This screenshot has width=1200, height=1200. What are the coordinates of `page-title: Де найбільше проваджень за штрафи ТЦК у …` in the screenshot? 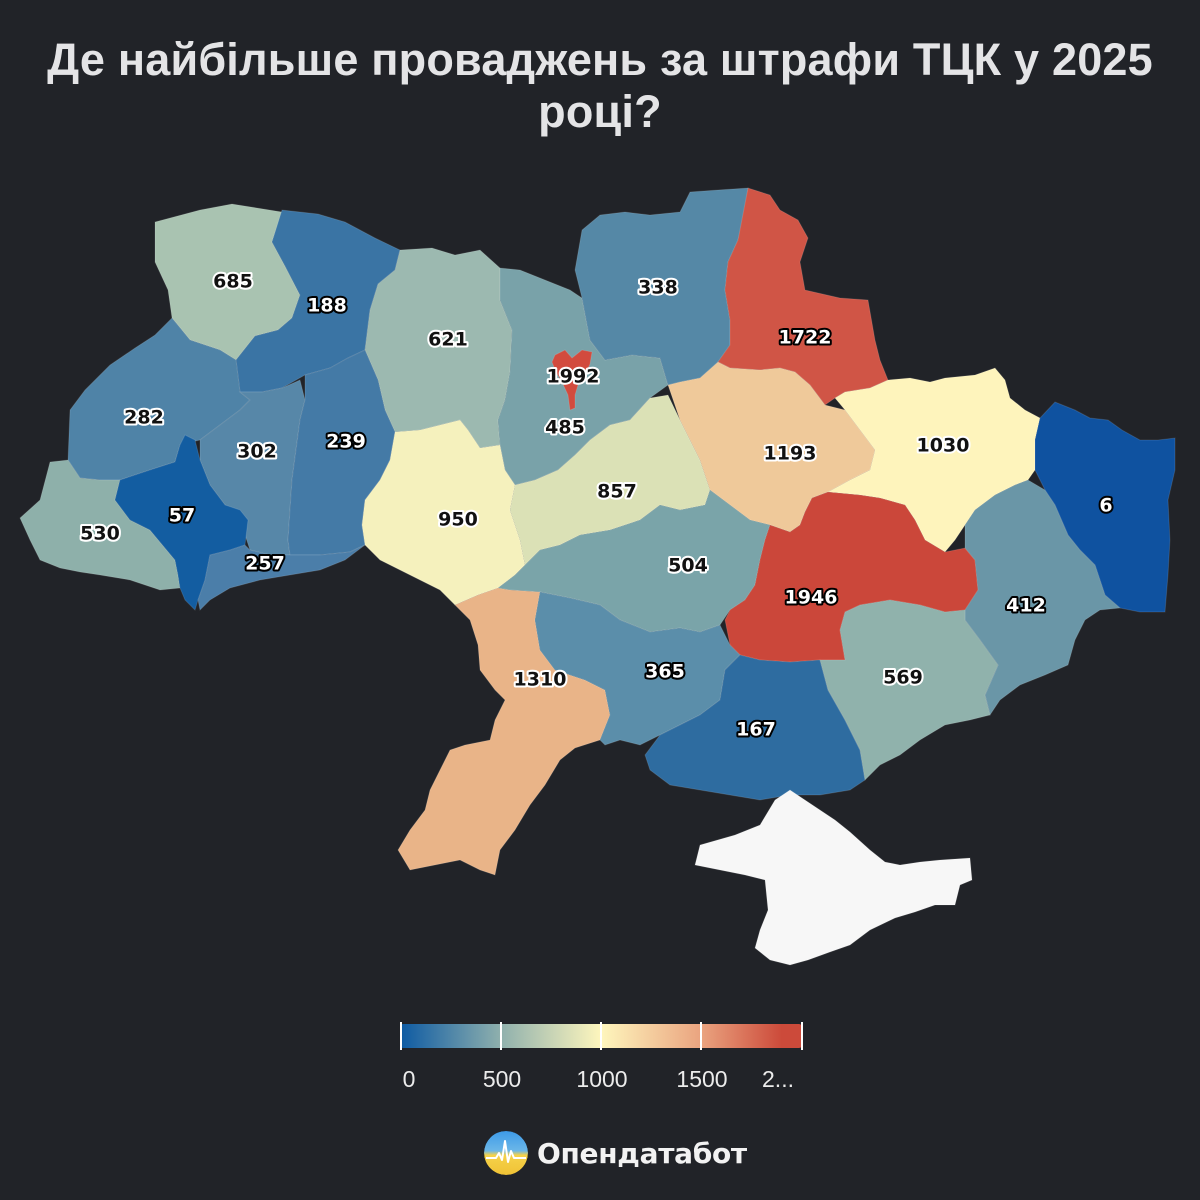 It's located at (600, 85).